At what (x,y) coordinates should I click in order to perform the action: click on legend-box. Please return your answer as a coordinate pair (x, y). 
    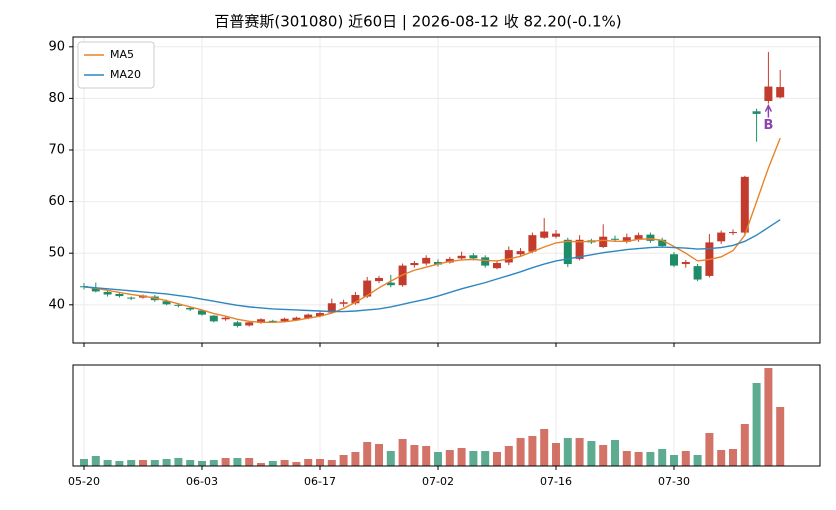
    Looking at the image, I should click on (116, 65).